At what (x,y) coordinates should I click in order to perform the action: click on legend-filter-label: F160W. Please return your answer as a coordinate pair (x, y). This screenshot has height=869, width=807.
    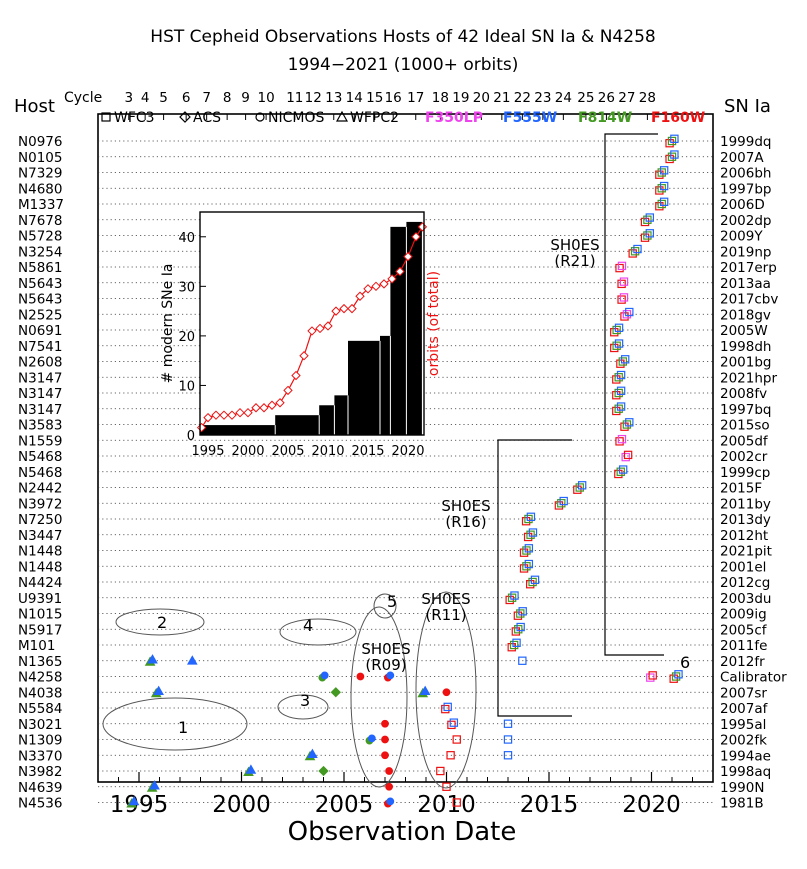
    Looking at the image, I should click on (678, 118).